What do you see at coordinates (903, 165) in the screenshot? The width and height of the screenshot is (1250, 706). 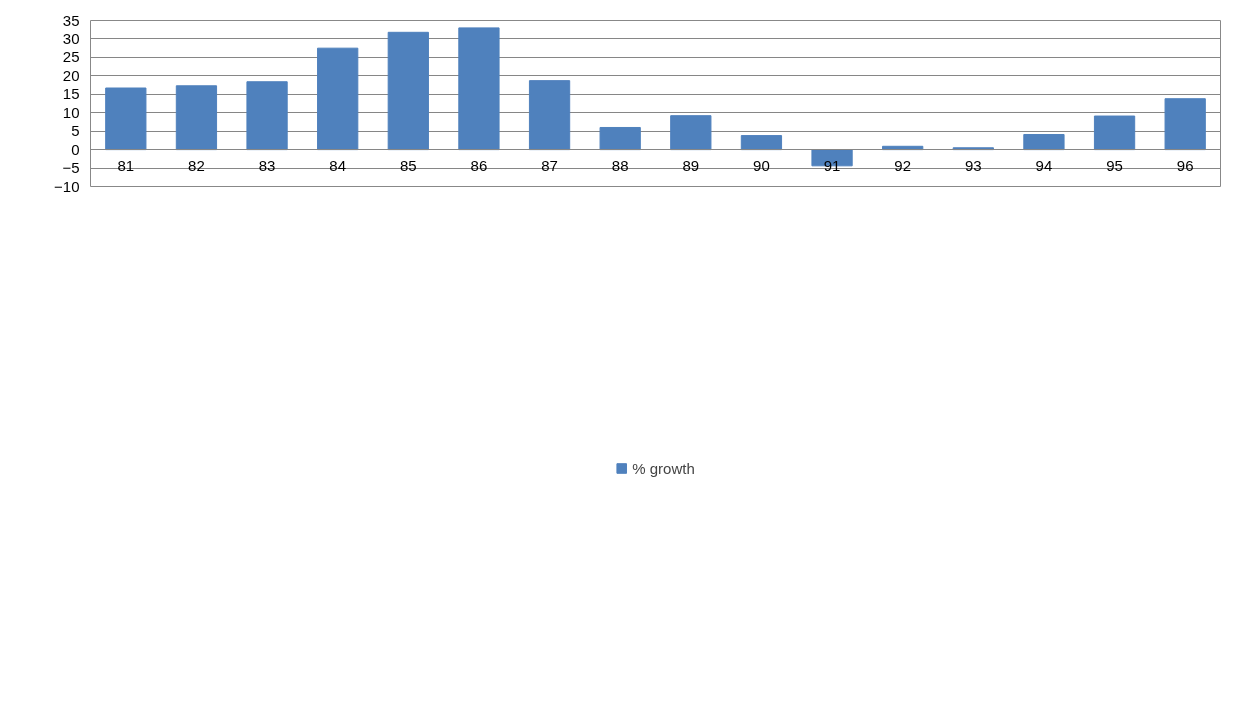 I see `x-tick-label: 92` at bounding box center [903, 165].